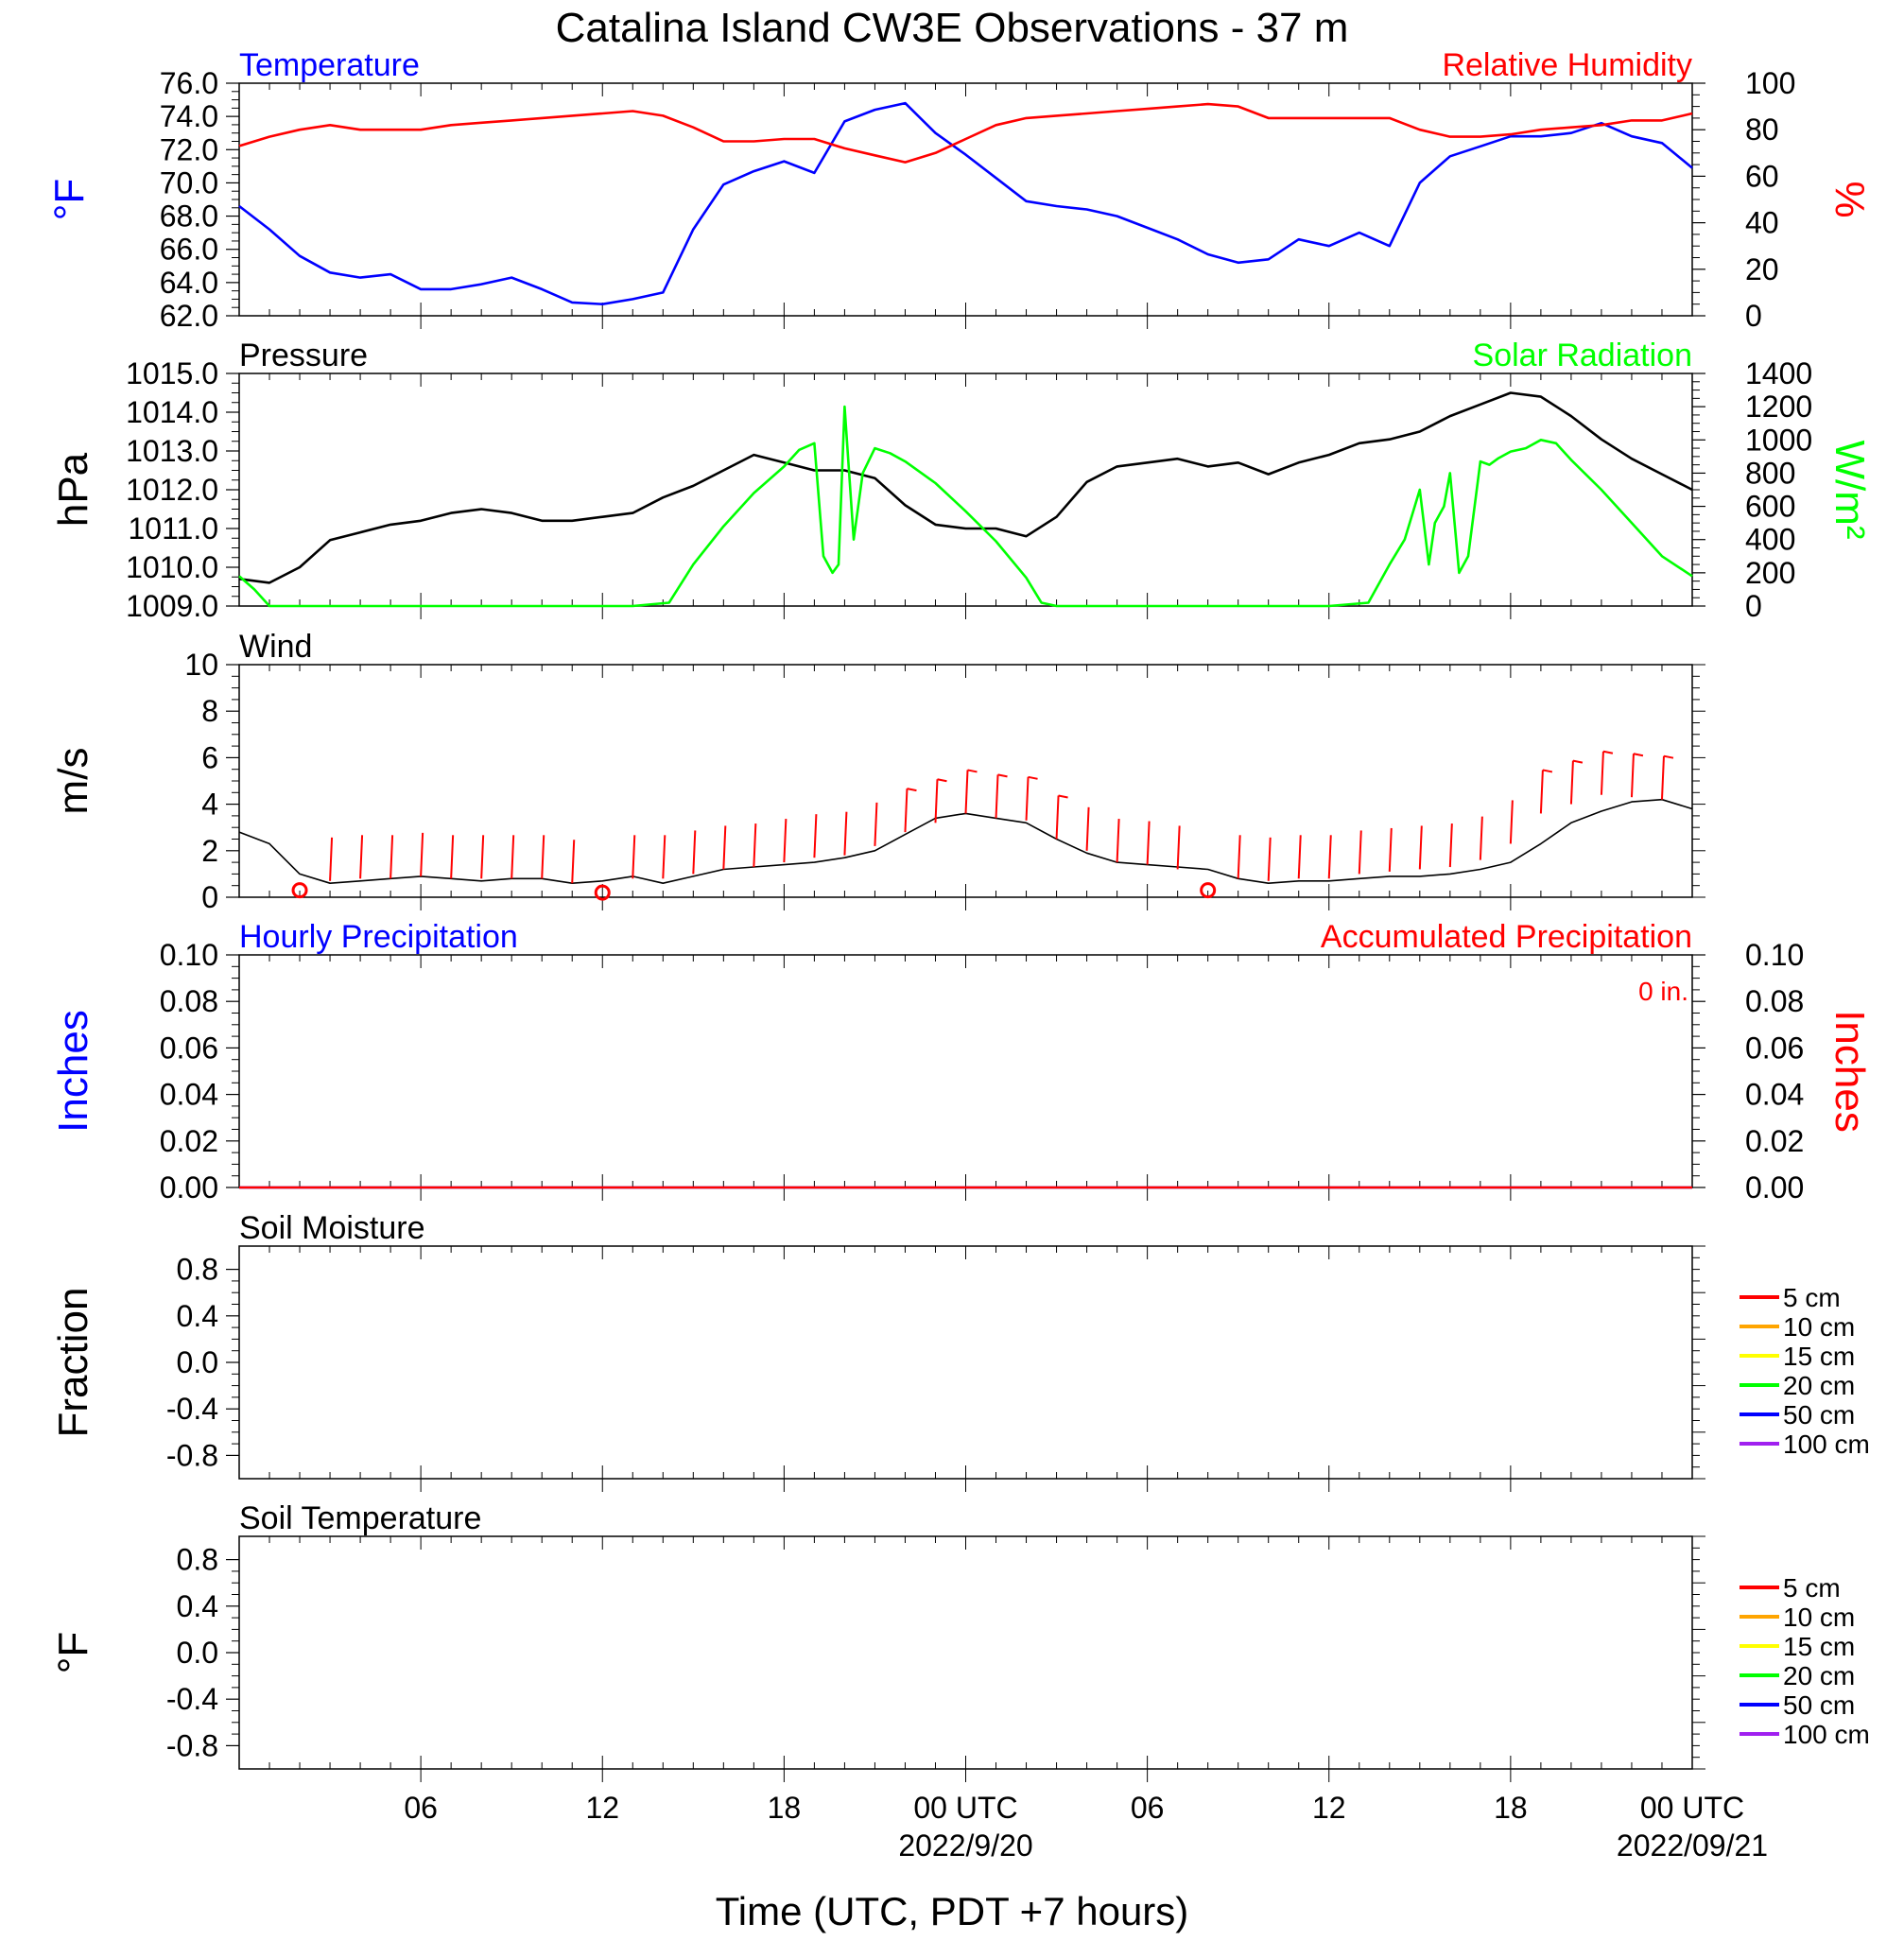 The image size is (1904, 1941). What do you see at coordinates (1812, 1298) in the screenshot?
I see `legend-label: 5 cm` at bounding box center [1812, 1298].